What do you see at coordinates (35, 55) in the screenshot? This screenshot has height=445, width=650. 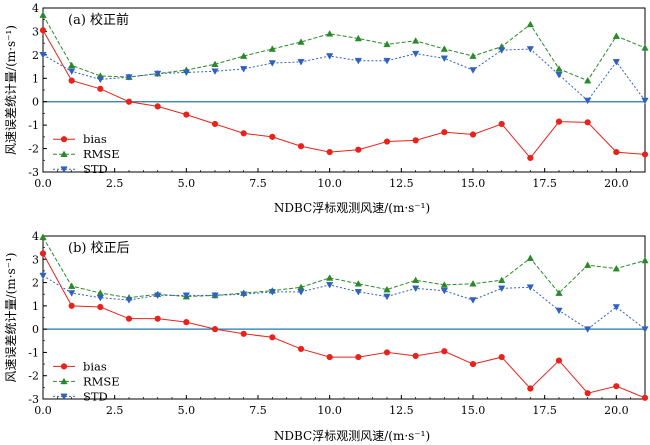 I see `y-tick-label: 2` at bounding box center [35, 55].